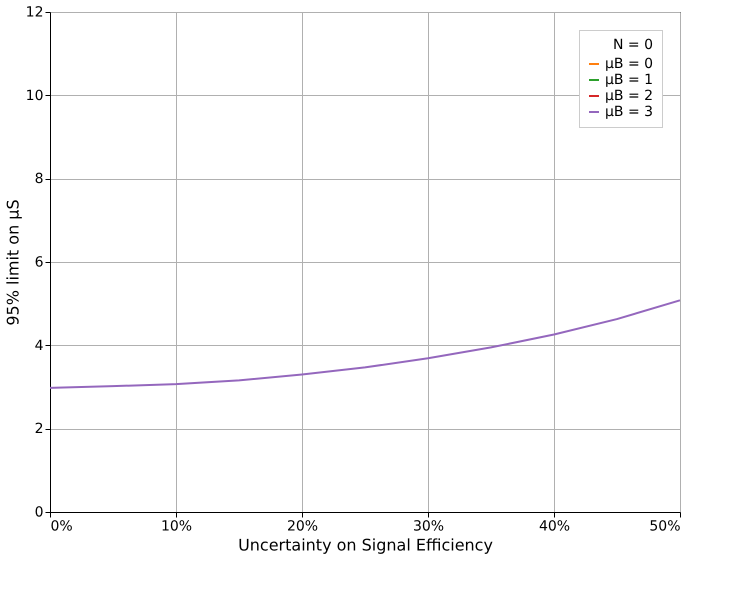 The height and width of the screenshot is (589, 756). I want to click on x-tick-label: 30%, so click(428, 526).